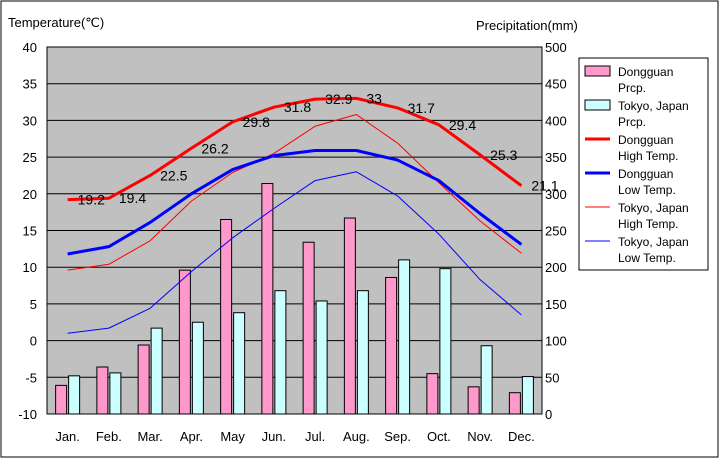 The height and width of the screenshot is (465, 720). What do you see at coordinates (503, 155) in the screenshot?
I see `data-label: 25.3` at bounding box center [503, 155].